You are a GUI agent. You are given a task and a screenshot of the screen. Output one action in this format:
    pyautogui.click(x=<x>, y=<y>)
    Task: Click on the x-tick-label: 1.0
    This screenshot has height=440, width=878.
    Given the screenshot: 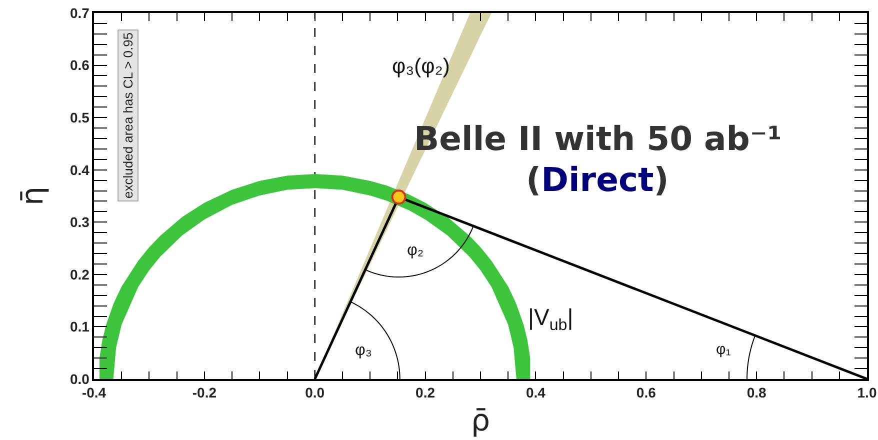 What is the action you would take?
    pyautogui.click(x=867, y=392)
    